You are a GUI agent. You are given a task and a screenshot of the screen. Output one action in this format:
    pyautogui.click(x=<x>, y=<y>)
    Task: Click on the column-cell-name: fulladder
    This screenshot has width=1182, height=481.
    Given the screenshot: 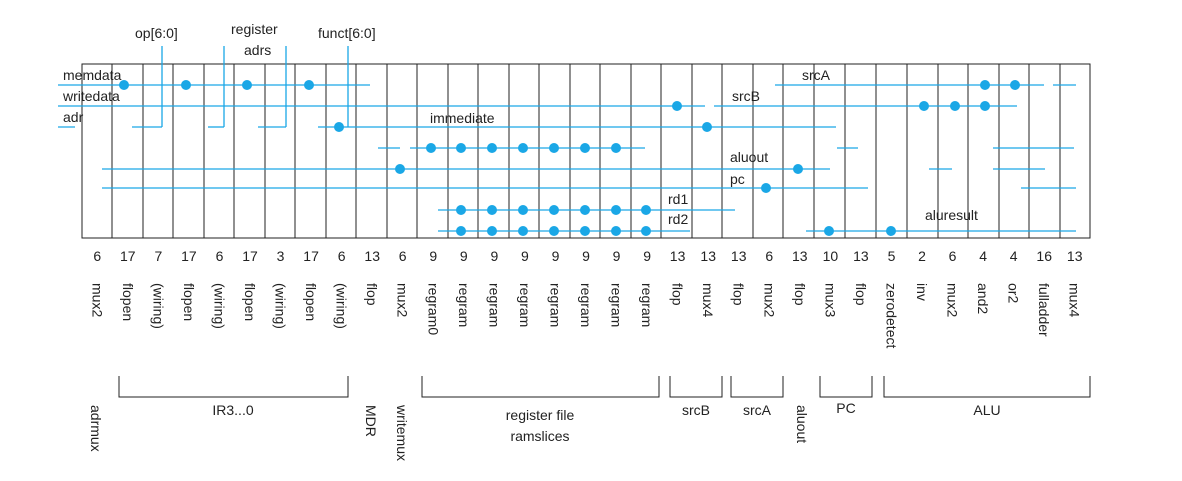 What is the action you would take?
    pyautogui.click(x=1044, y=310)
    